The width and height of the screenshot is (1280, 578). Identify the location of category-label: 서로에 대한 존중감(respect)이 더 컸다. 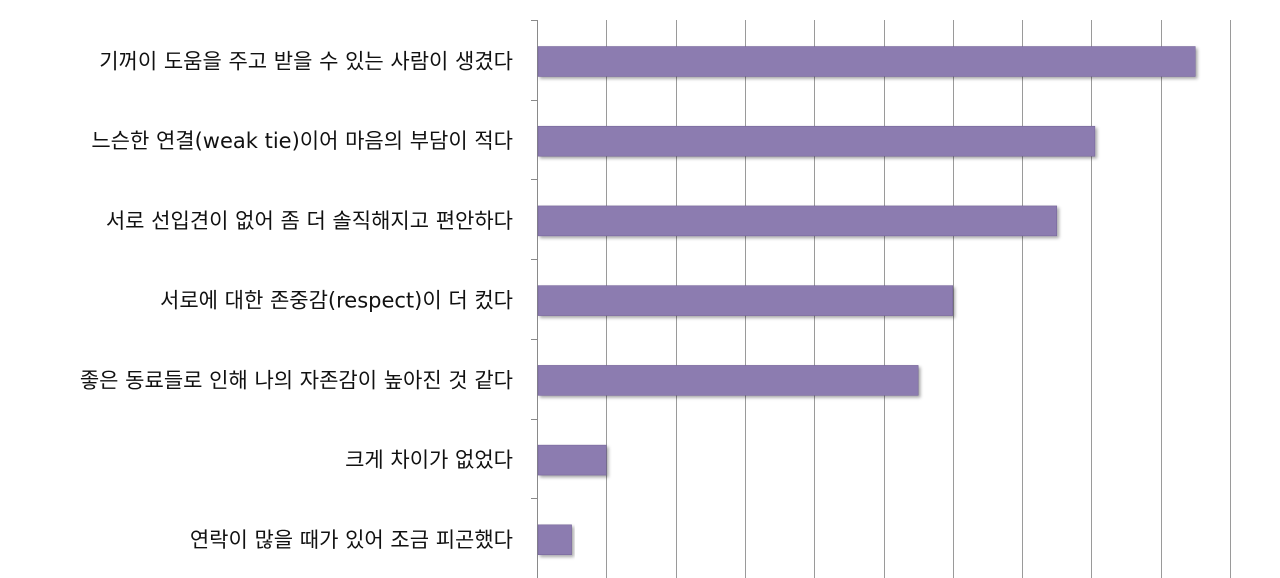
(336, 301).